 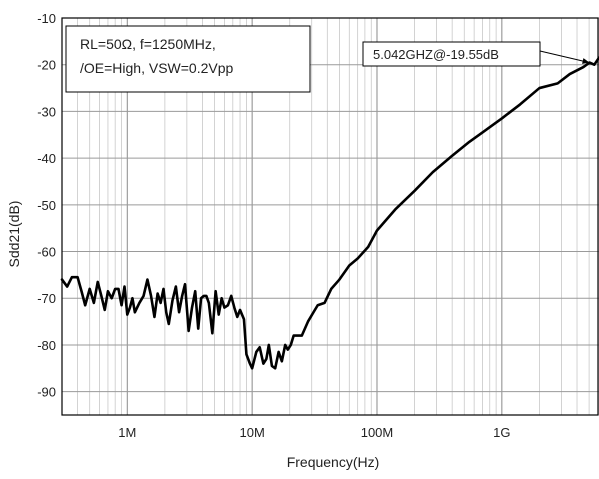 What do you see at coordinates (148, 44) in the screenshot?
I see `conditions-line-1: RL=50Ω, f=1250MHz,` at bounding box center [148, 44].